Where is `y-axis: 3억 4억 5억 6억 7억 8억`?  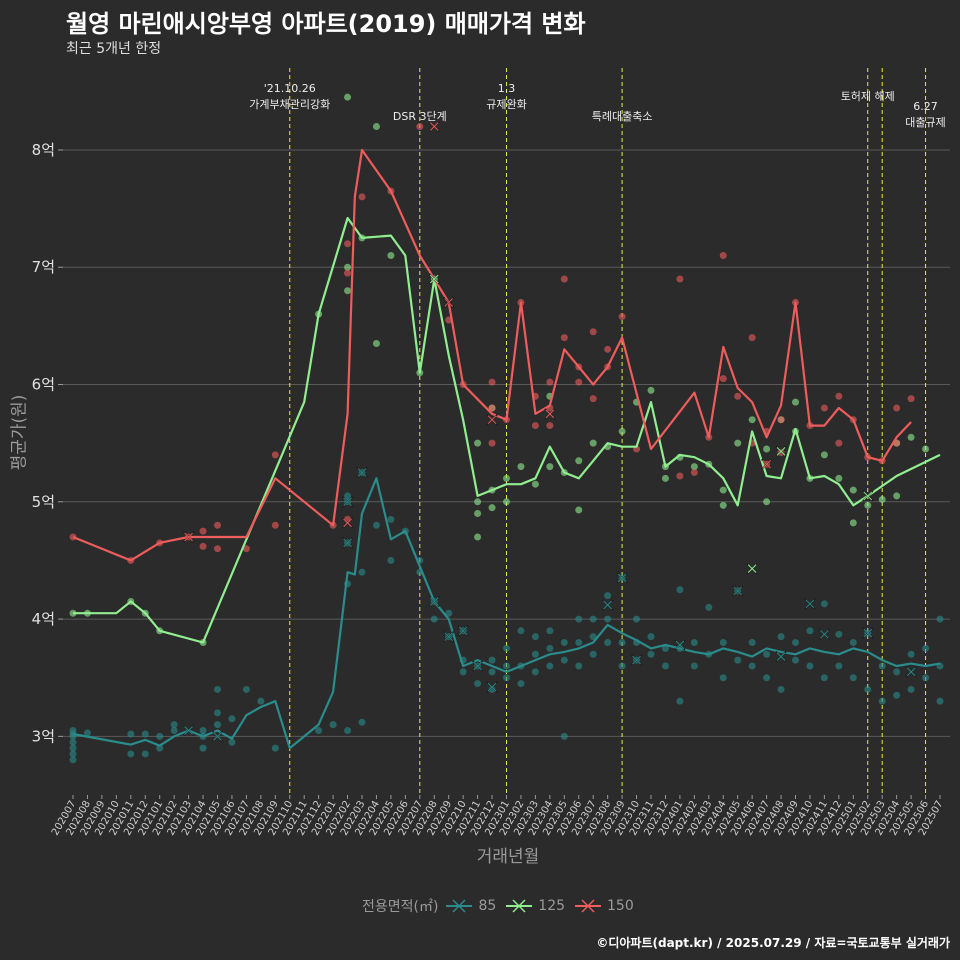
y-axis: 3억 4억 5억 6억 7억 8억 is located at coordinates (47, 443).